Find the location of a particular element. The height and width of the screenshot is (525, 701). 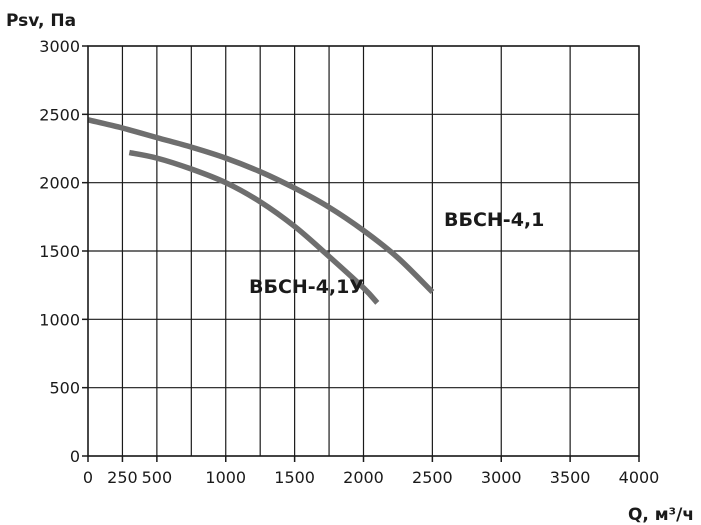

y-tick-label: 2000 is located at coordinates (59, 183).